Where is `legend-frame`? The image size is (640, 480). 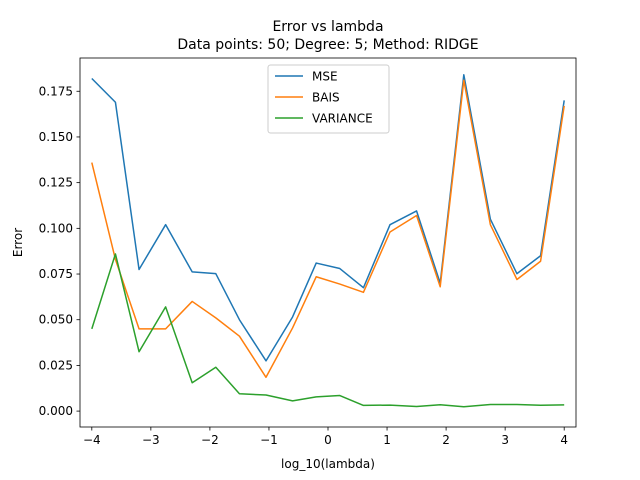
legend-frame is located at coordinates (328, 99).